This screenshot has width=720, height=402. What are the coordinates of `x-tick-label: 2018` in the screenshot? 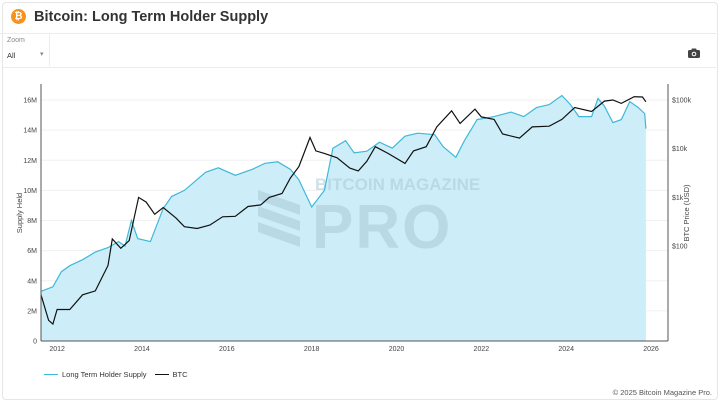 It's located at (312, 349).